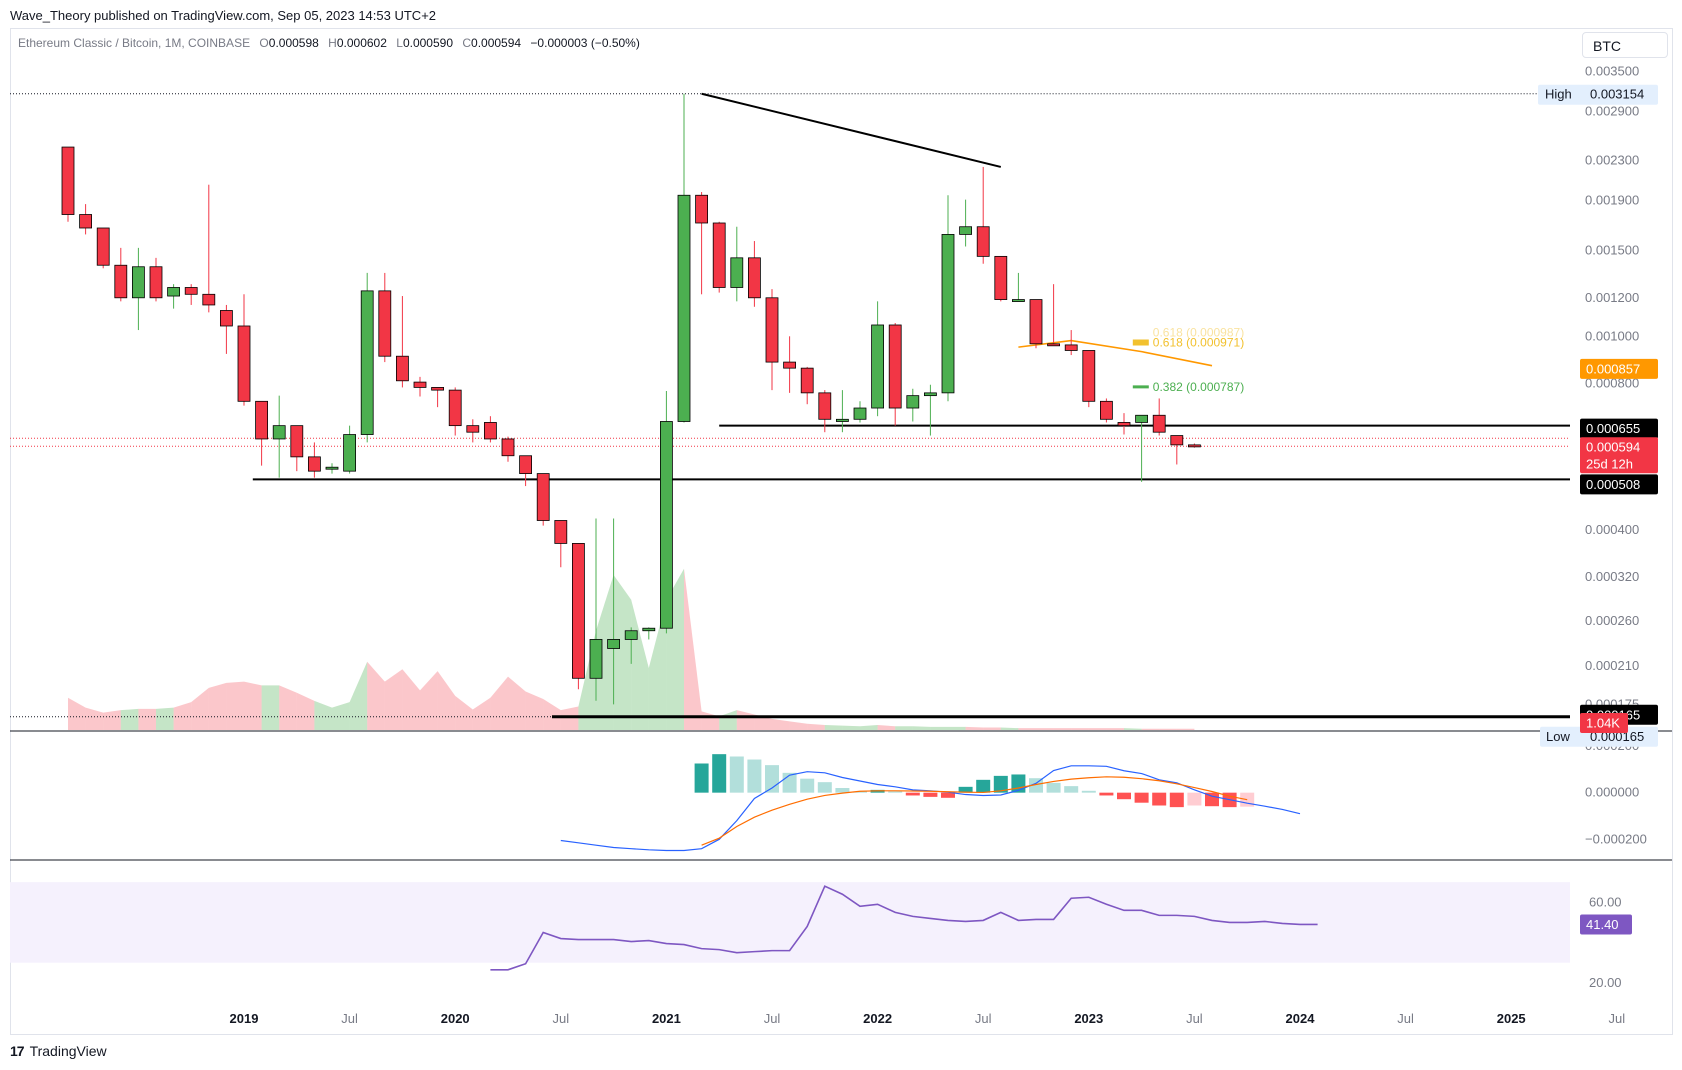  What do you see at coordinates (1612, 792) in the screenshot?
I see `macd-axis-tick: 0.000000` at bounding box center [1612, 792].